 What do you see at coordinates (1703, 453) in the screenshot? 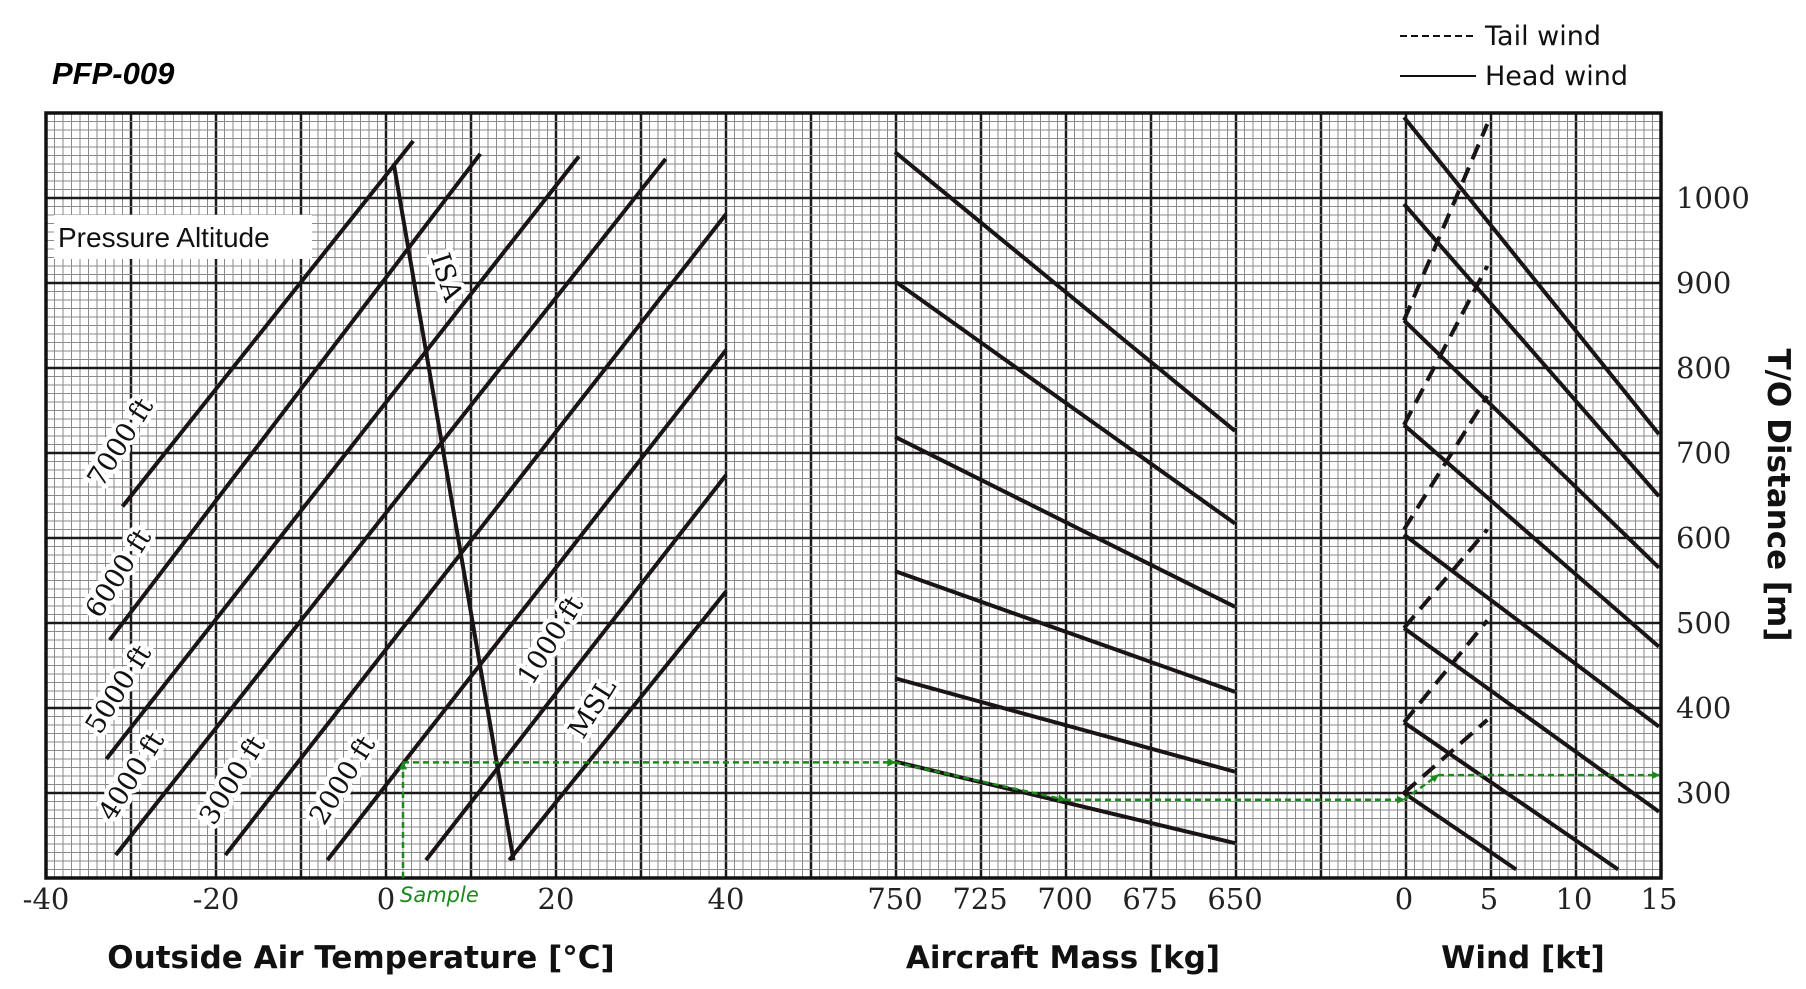
I see `y-tick-label: 700` at bounding box center [1703, 453].